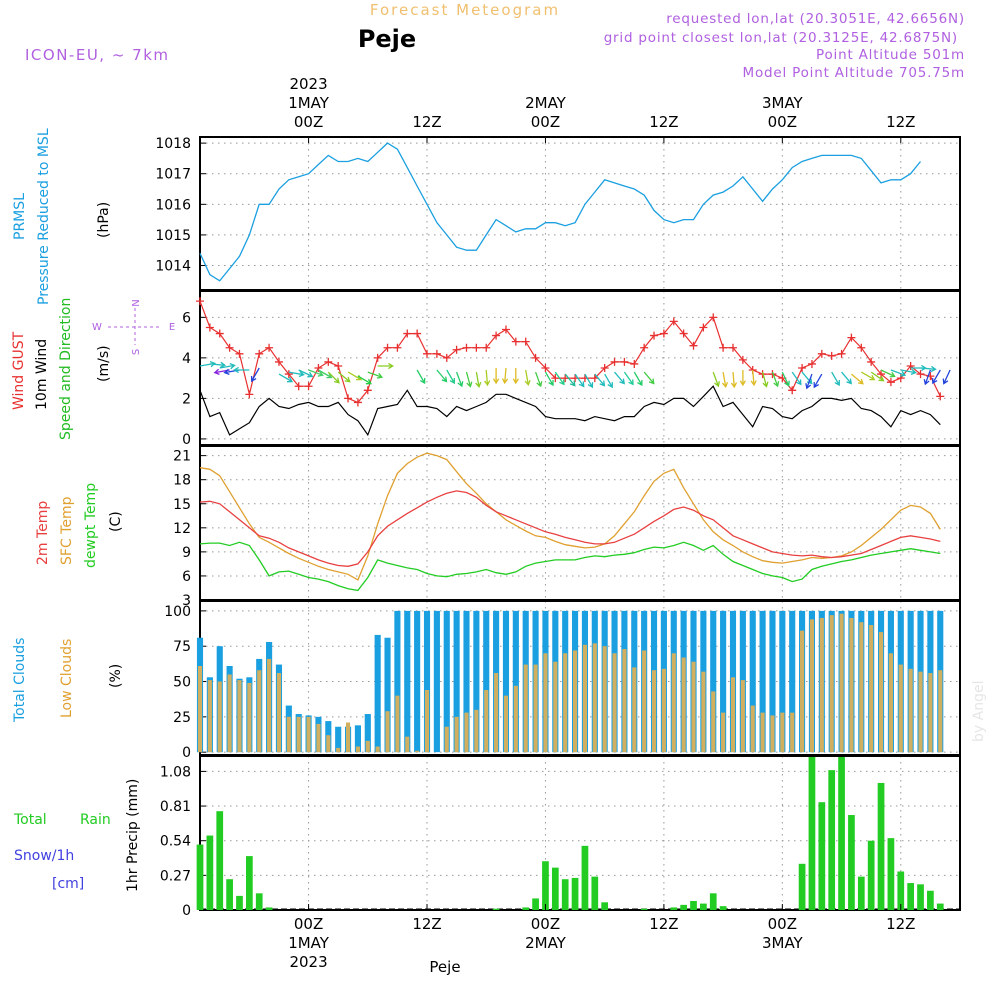 Image resolution: width=1000 pixels, height=1000 pixels. Describe the element at coordinates (173, 175) in the screenshot. I see `y-tick-label: 1017` at that location.